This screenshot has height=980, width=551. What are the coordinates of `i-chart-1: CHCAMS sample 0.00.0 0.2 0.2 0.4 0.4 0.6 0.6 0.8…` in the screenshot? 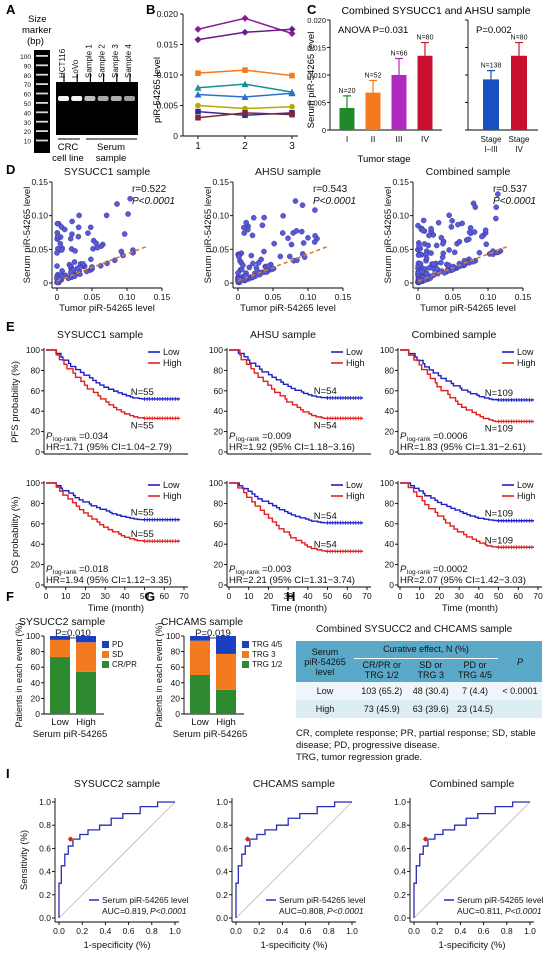 It's located at (290, 864).